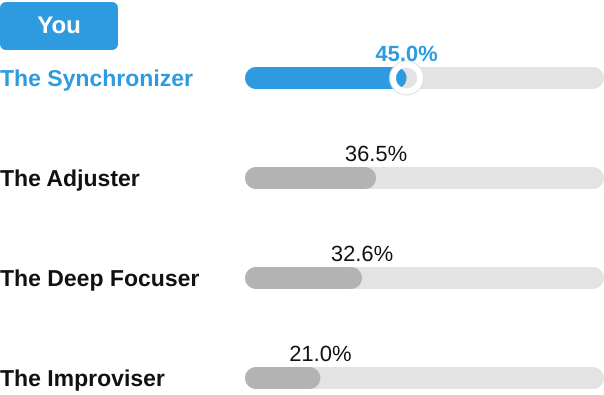  What do you see at coordinates (97, 78) in the screenshot?
I see `y-tick-label: The Synchronizer` at bounding box center [97, 78].